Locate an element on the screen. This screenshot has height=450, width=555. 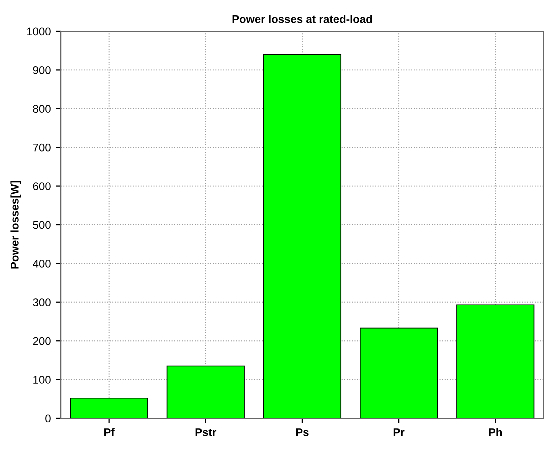
y-tick-label: 0 is located at coordinates (48, 418).